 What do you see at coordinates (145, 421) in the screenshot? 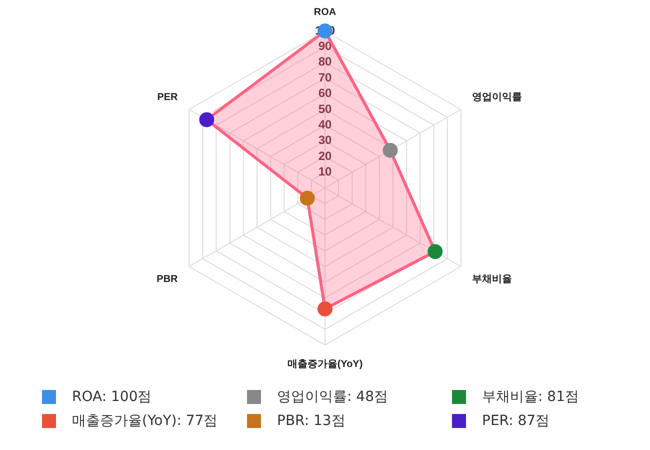
I see `text: 매출증가율(YoY): 77점` at bounding box center [145, 421].